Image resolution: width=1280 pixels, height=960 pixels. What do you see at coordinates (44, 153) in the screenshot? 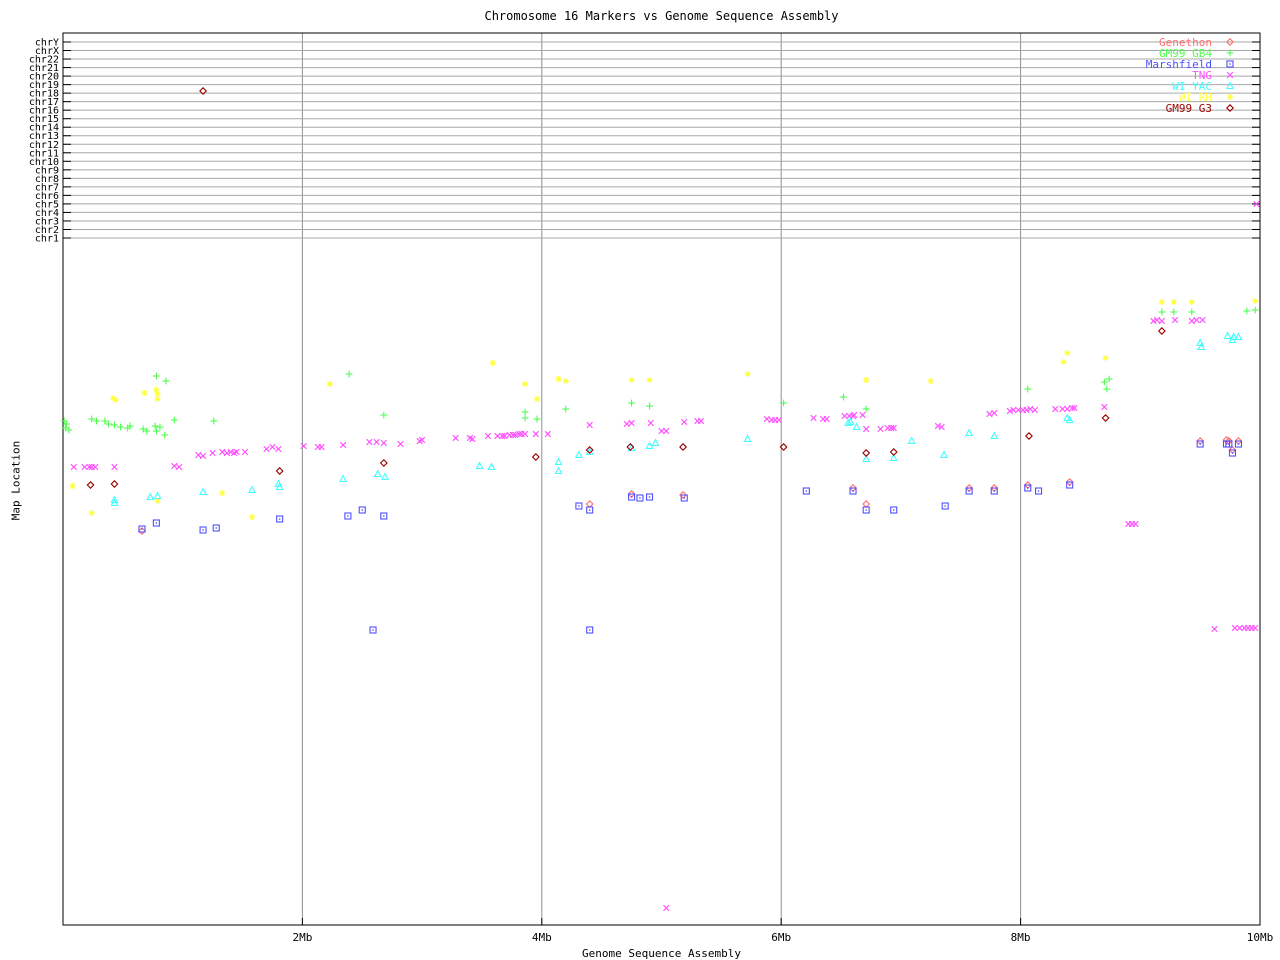
I see `chromosome-label: chr11` at bounding box center [44, 153].